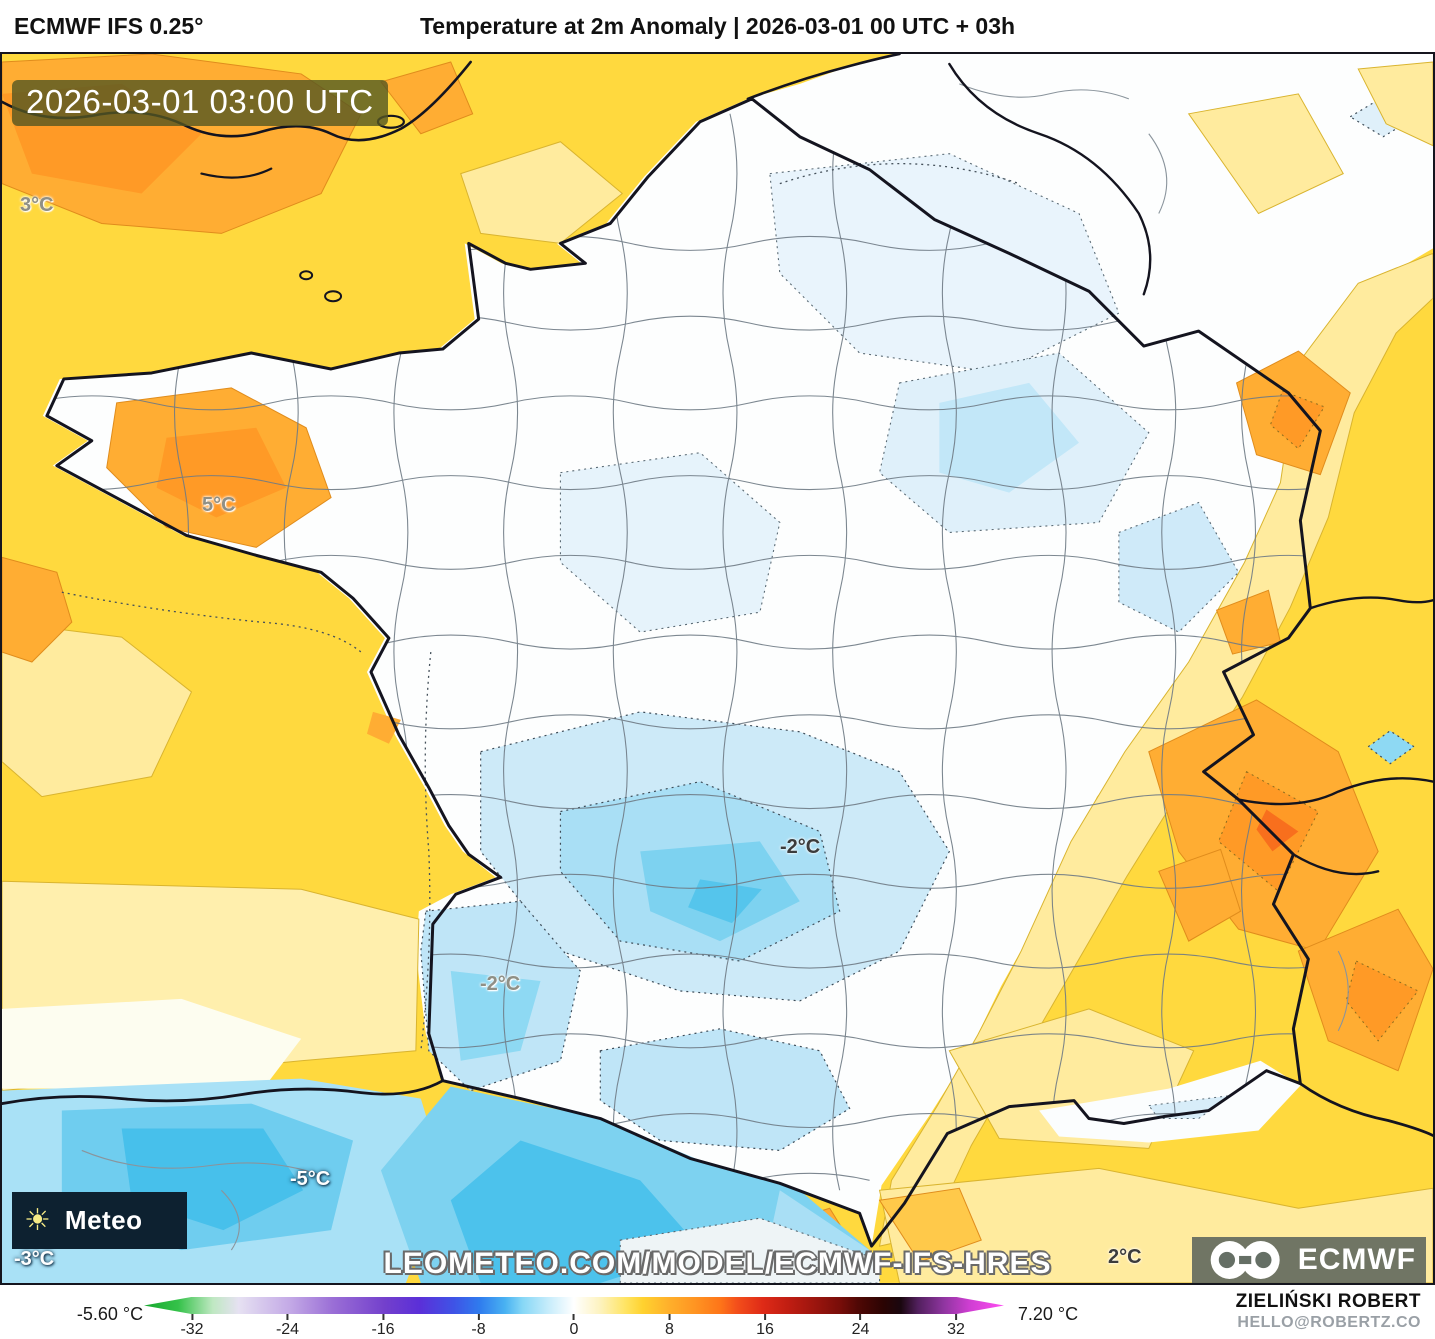 This screenshot has height=1339, width=1435. What do you see at coordinates (574, 1305) in the screenshot?
I see `colorbar-gradient` at bounding box center [574, 1305].